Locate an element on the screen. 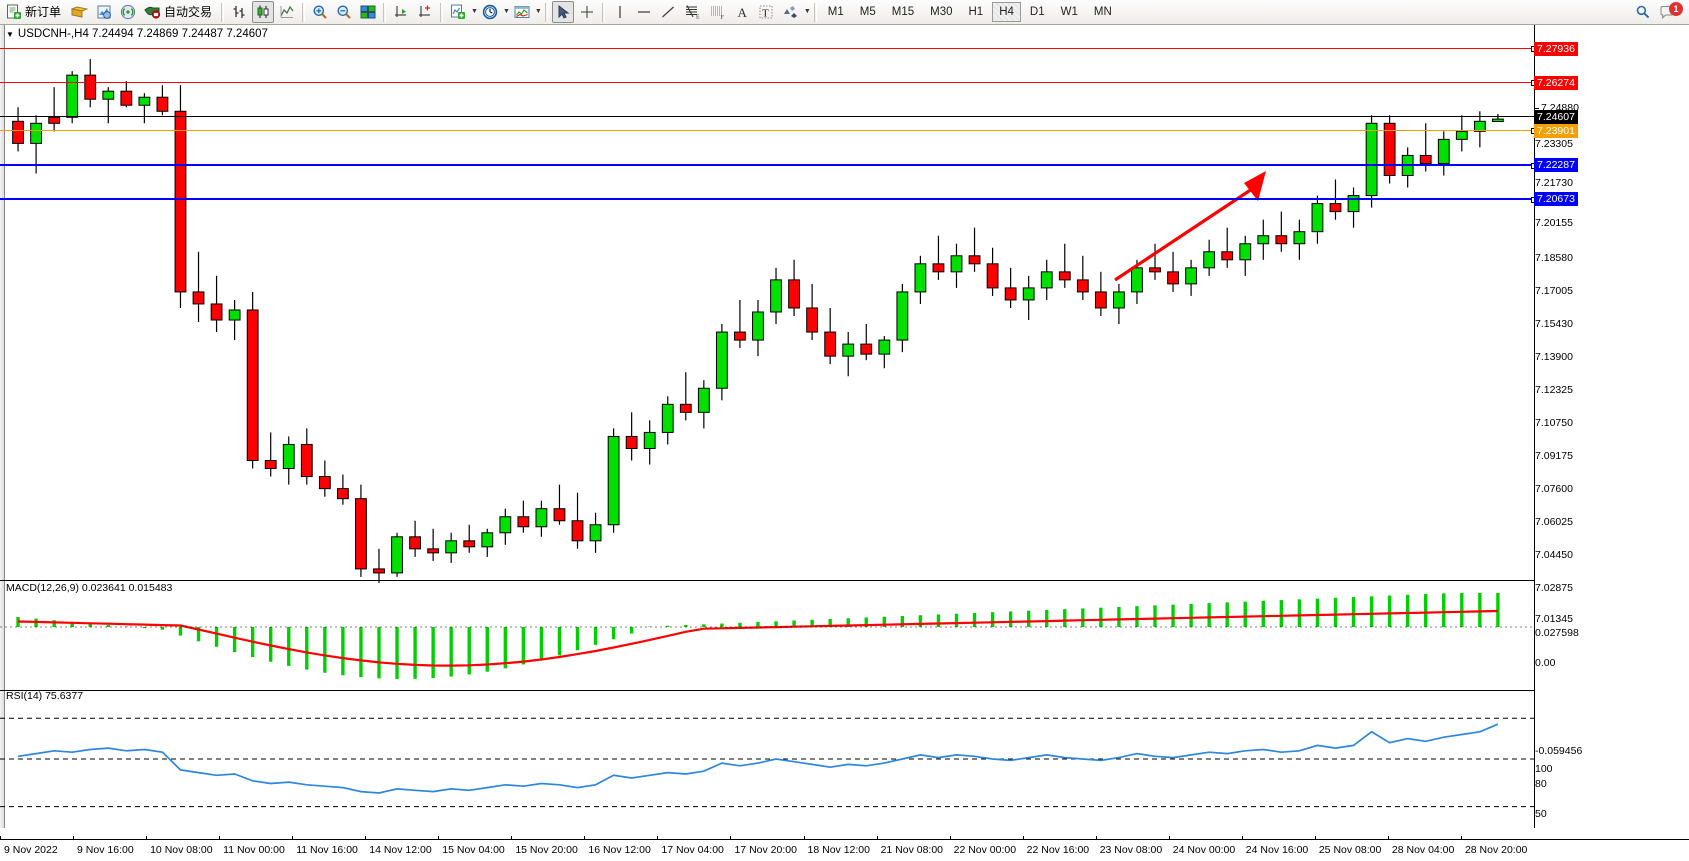  add-indicator-icon is located at coordinates (458, 12).